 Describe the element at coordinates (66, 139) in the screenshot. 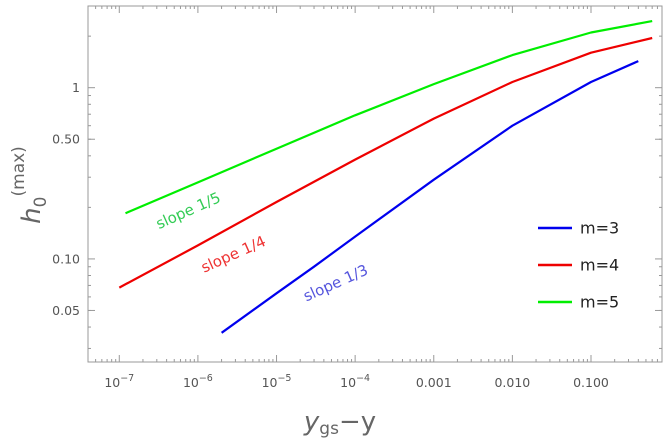

I see `y-tick-label: 0.50` at that location.